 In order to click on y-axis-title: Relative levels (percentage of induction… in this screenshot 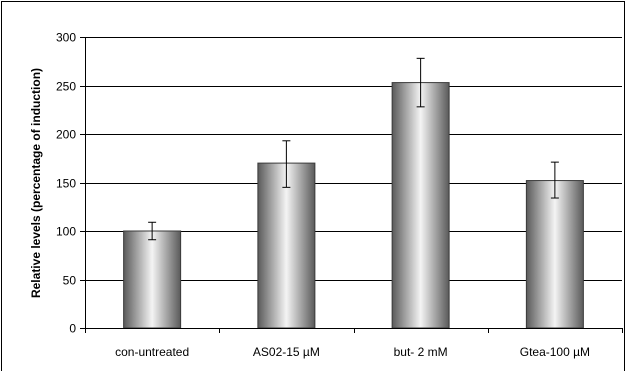, I will do `click(36, 183)`.